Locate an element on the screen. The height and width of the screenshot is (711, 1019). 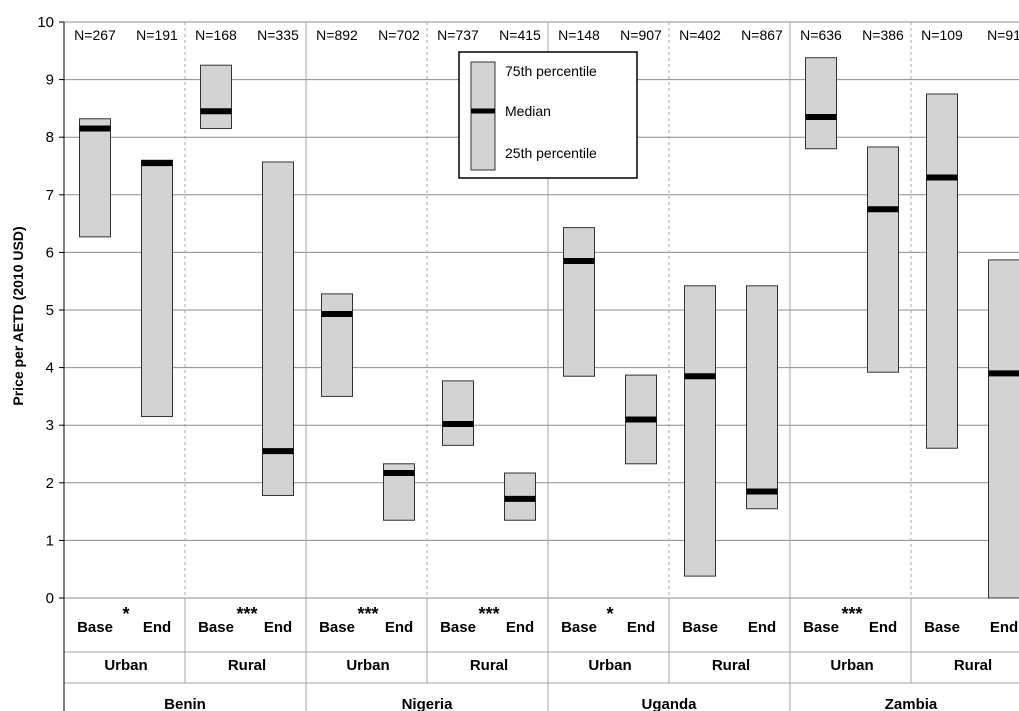
y-tick-label: 7 is located at coordinates (50, 195).